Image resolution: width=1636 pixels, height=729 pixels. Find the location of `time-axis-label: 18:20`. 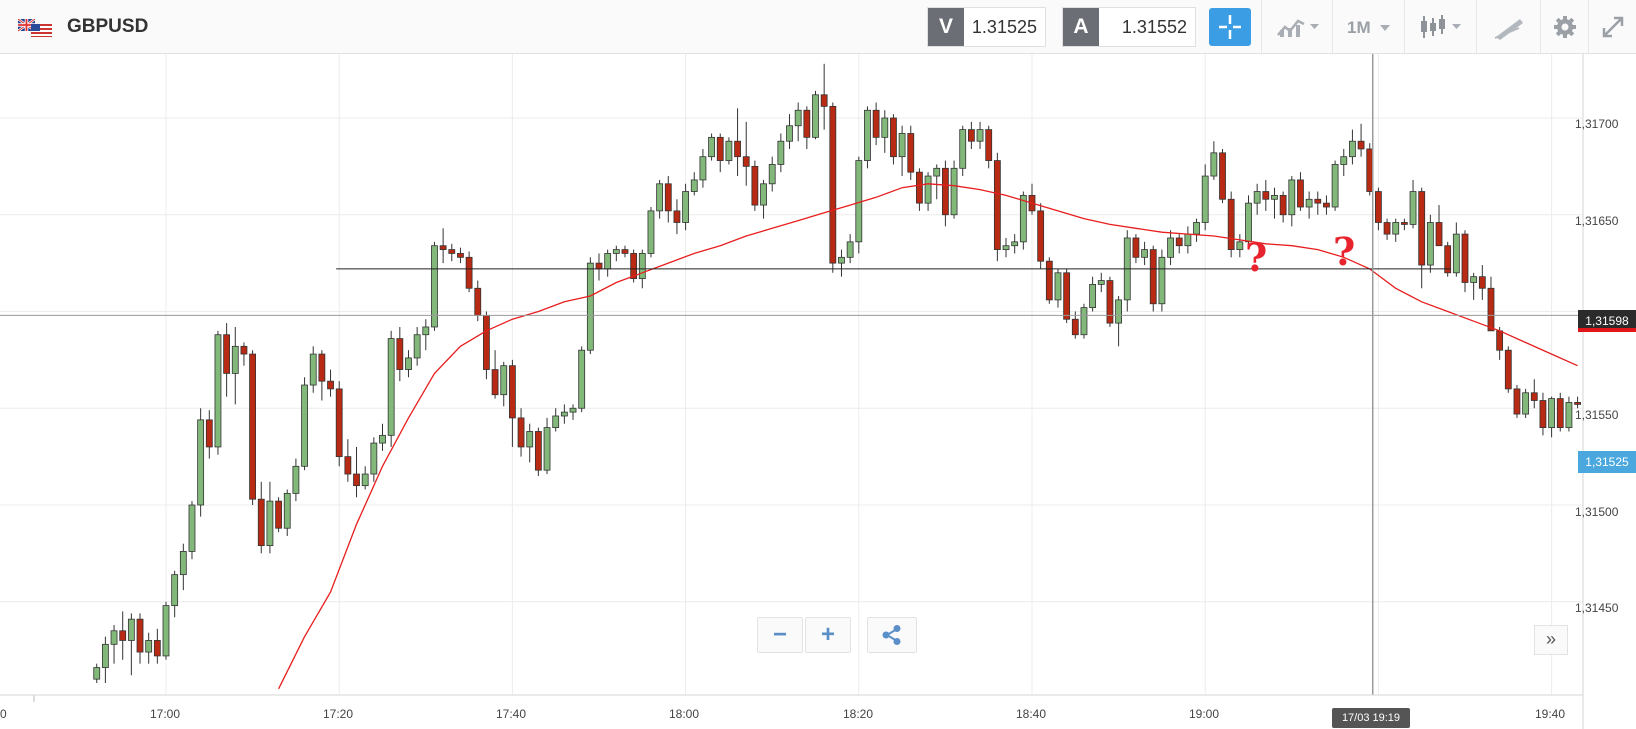

time-axis-label: 18:20 is located at coordinates (858, 714).